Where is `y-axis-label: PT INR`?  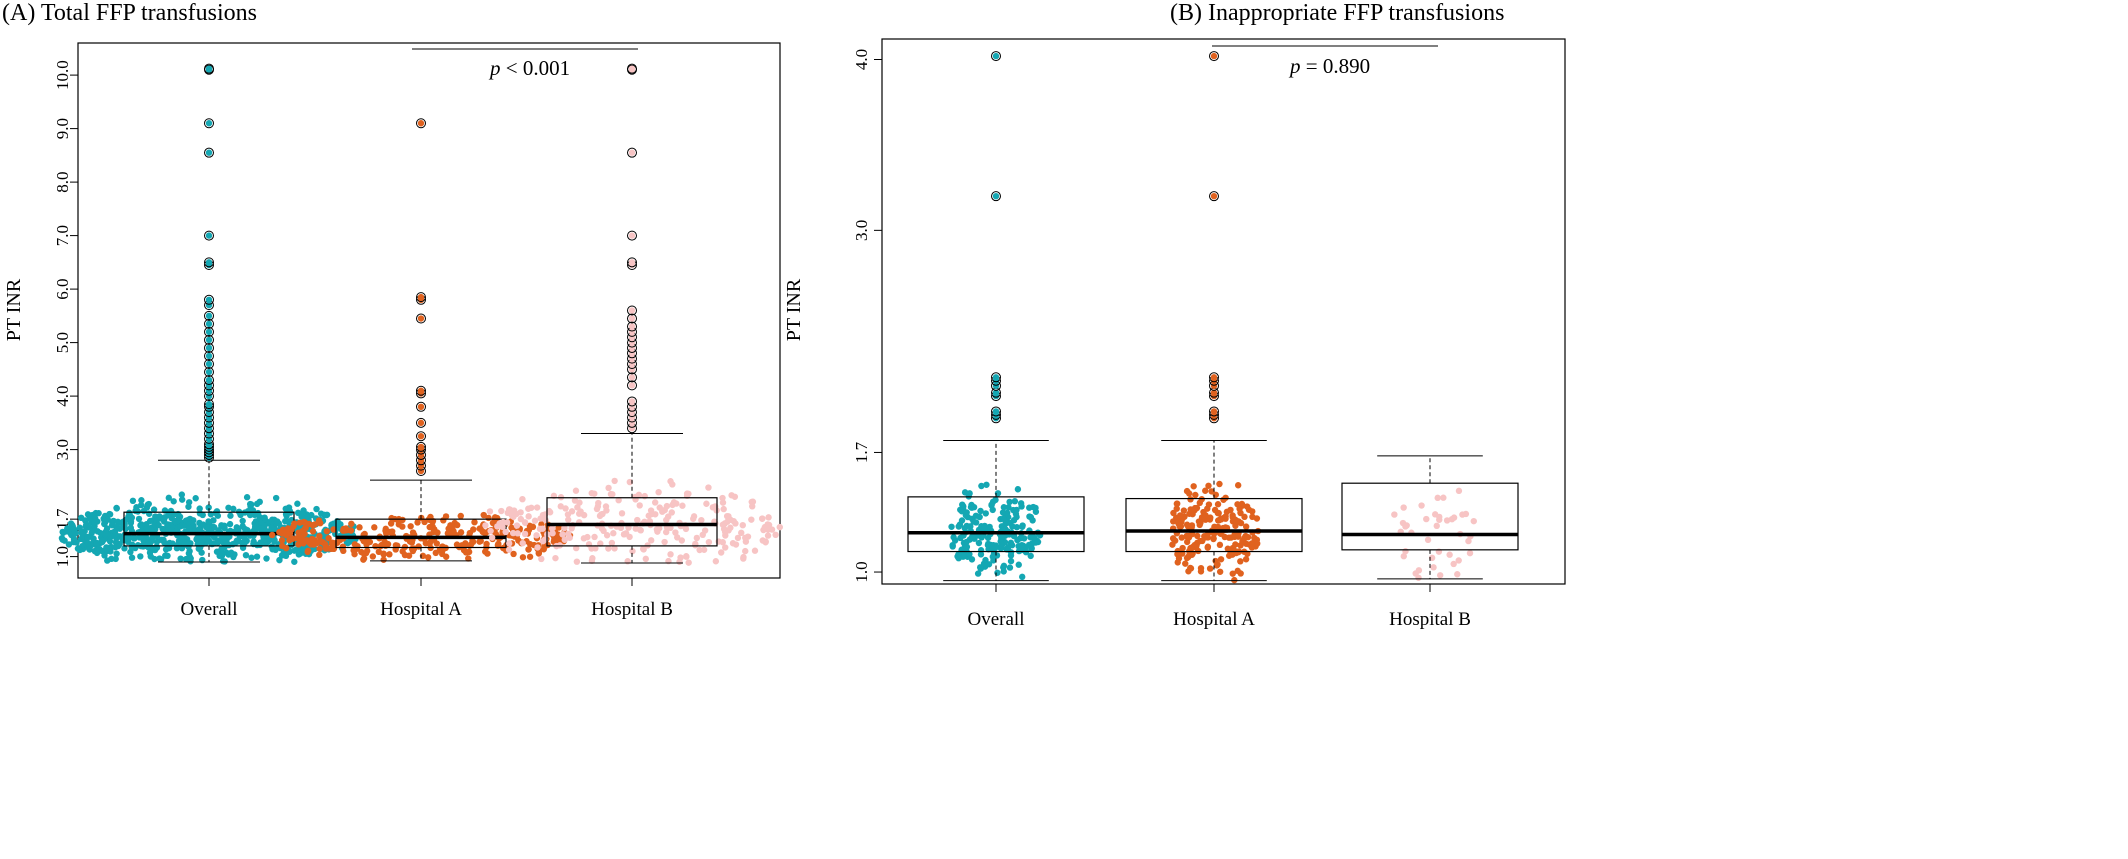 y-axis-label: PT INR is located at coordinates (794, 309).